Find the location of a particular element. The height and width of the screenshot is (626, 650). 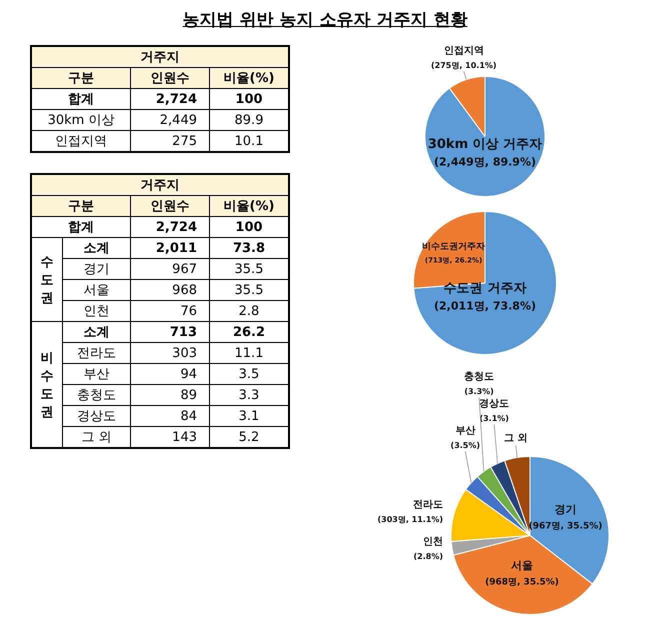

slice-label: 경기 is located at coordinates (565, 509).